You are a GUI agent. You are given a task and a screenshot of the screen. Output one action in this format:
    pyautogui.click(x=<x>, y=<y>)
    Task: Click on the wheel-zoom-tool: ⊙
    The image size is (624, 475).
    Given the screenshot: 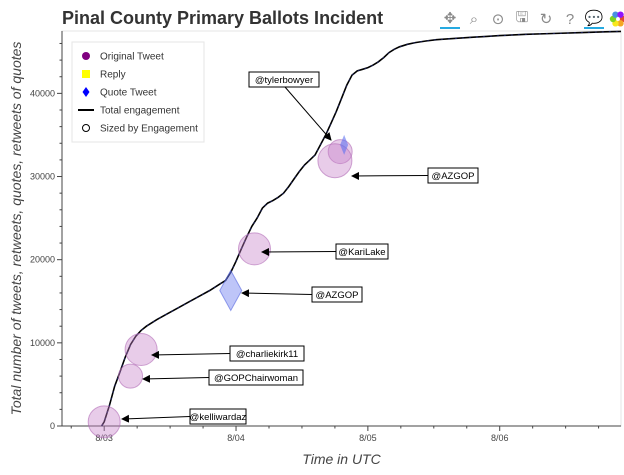 What is the action you would take?
    pyautogui.click(x=498, y=19)
    